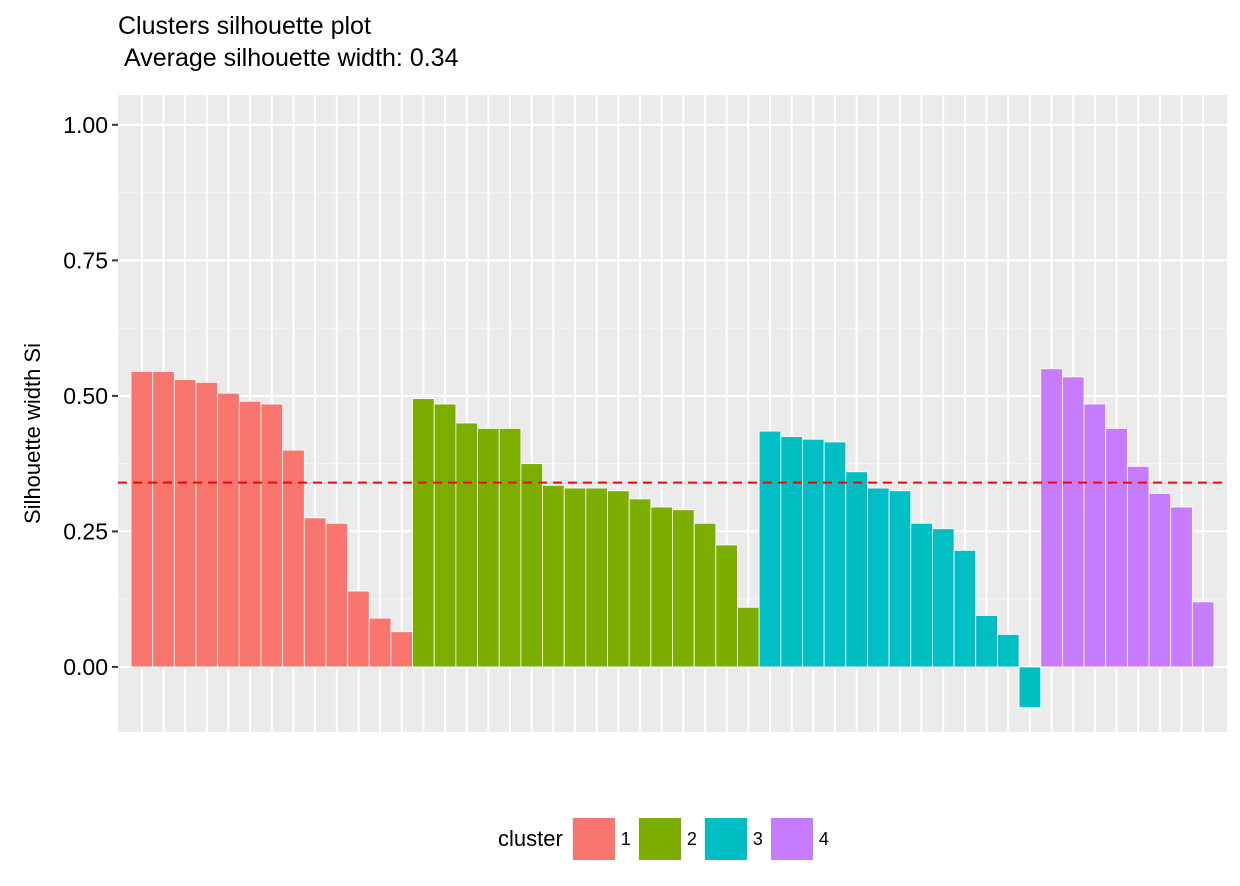 The image size is (1240, 886). I want to click on legend: cluster 1 2 3 4, so click(667, 839).